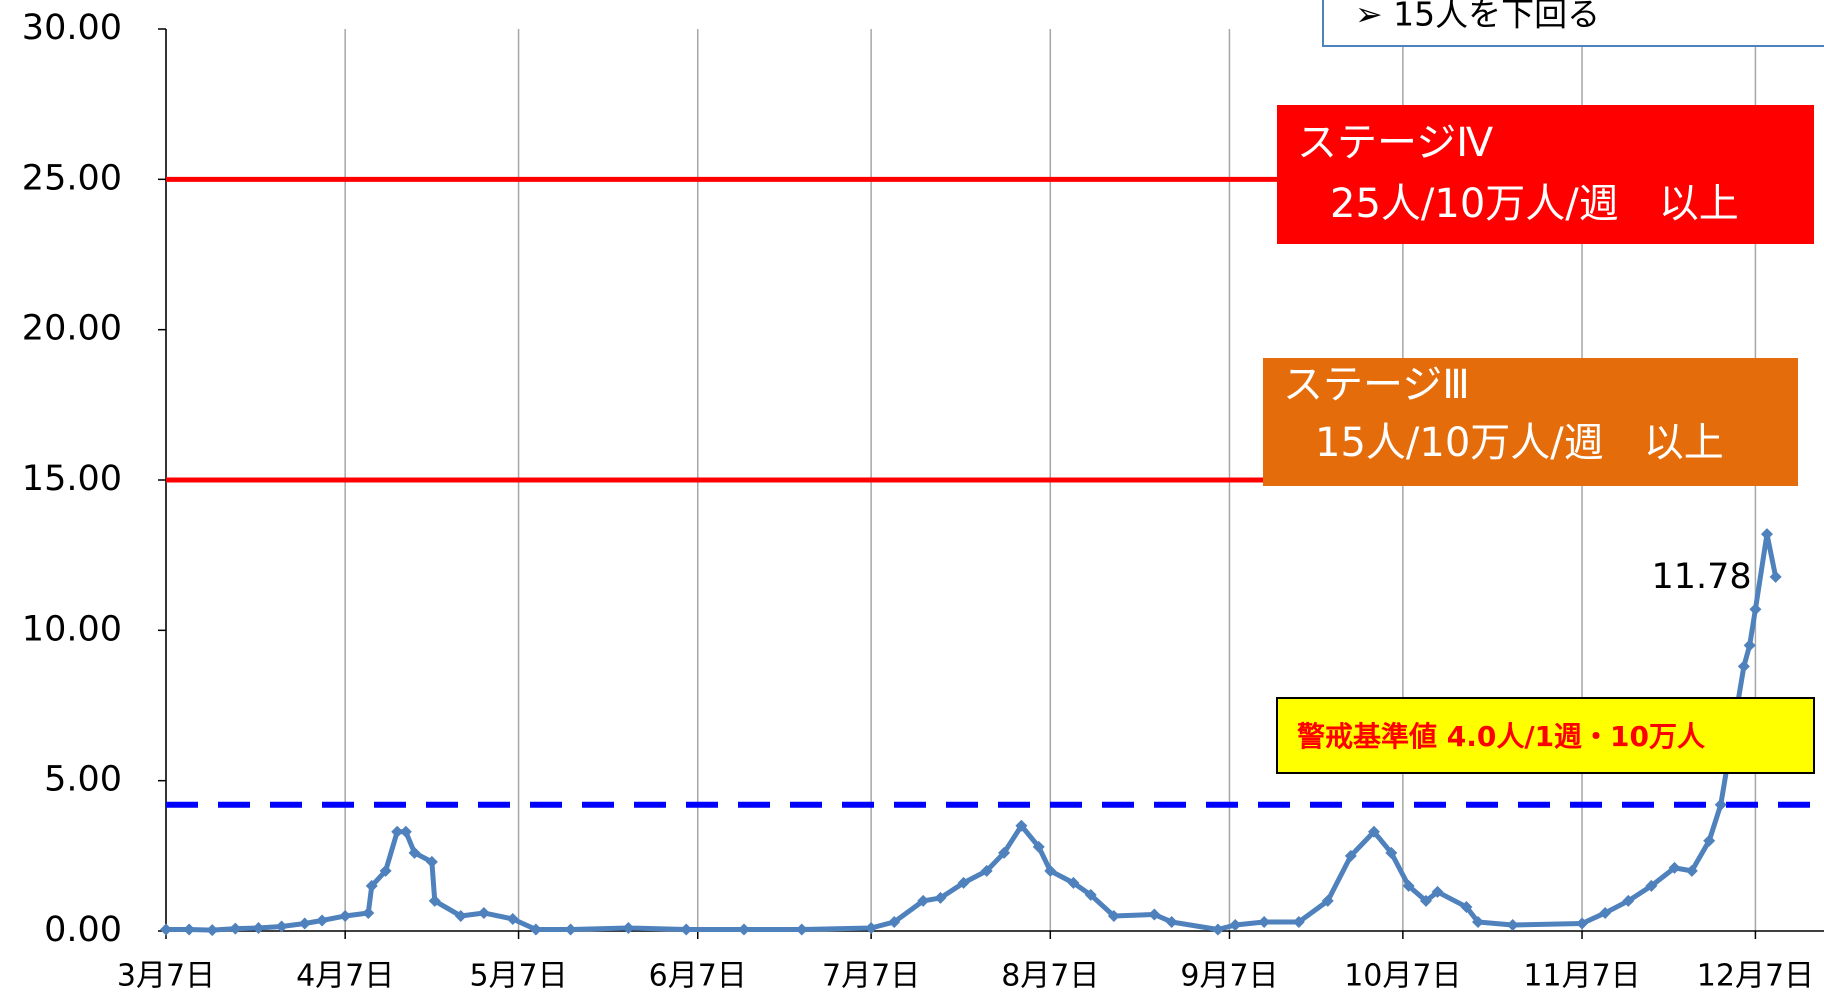  Describe the element at coordinates (698, 976) in the screenshot. I see `x-tick-label: 6月7日` at that location.